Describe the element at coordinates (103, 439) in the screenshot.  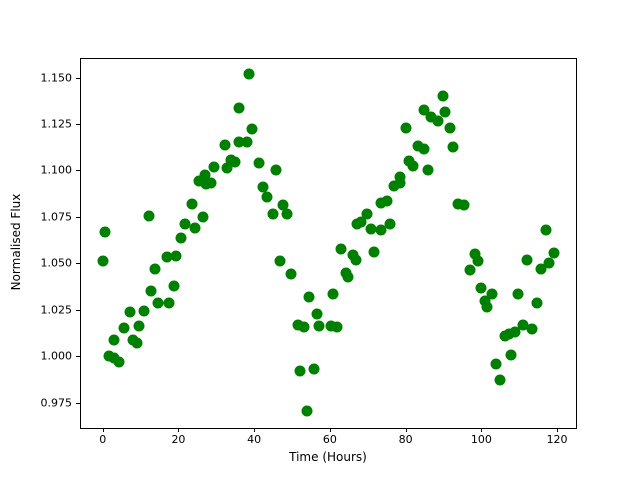
I see `x-tick-label: 0` at that location.